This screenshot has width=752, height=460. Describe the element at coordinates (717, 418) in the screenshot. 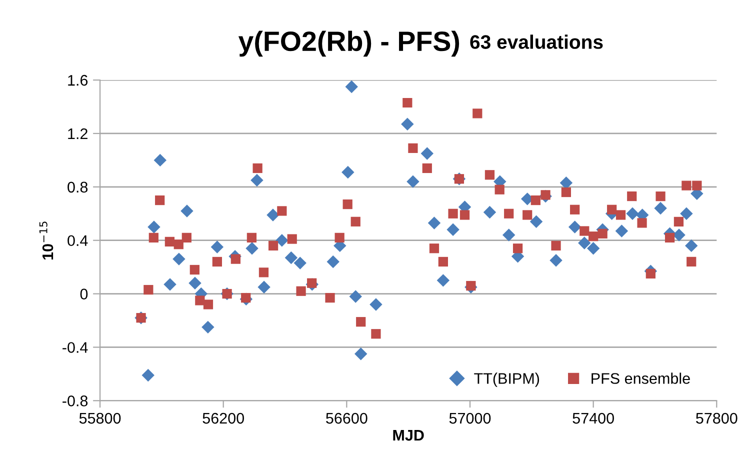

I see `x-tick-label: 57800` at that location.